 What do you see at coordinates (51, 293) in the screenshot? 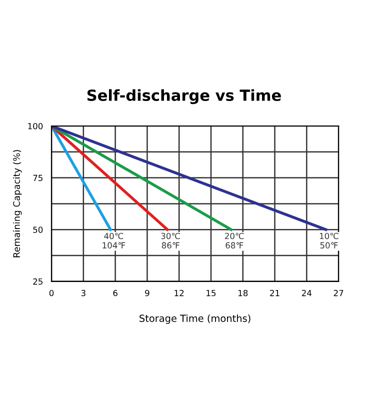
I see `x-tick-label: 0` at bounding box center [51, 293].